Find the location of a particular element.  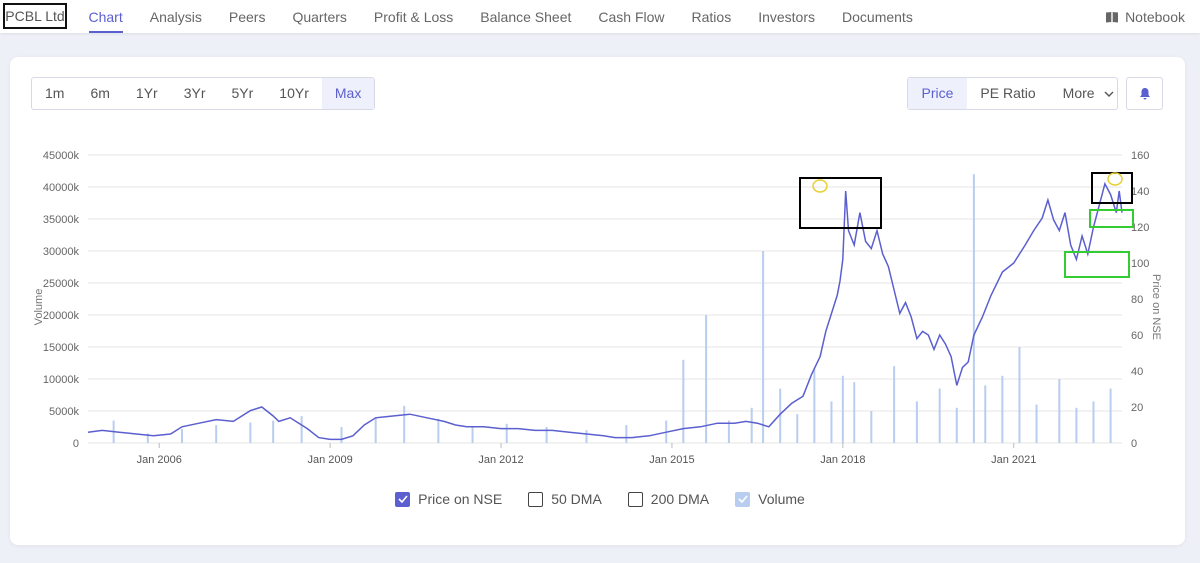

range-6m: 6m is located at coordinates (100, 93).